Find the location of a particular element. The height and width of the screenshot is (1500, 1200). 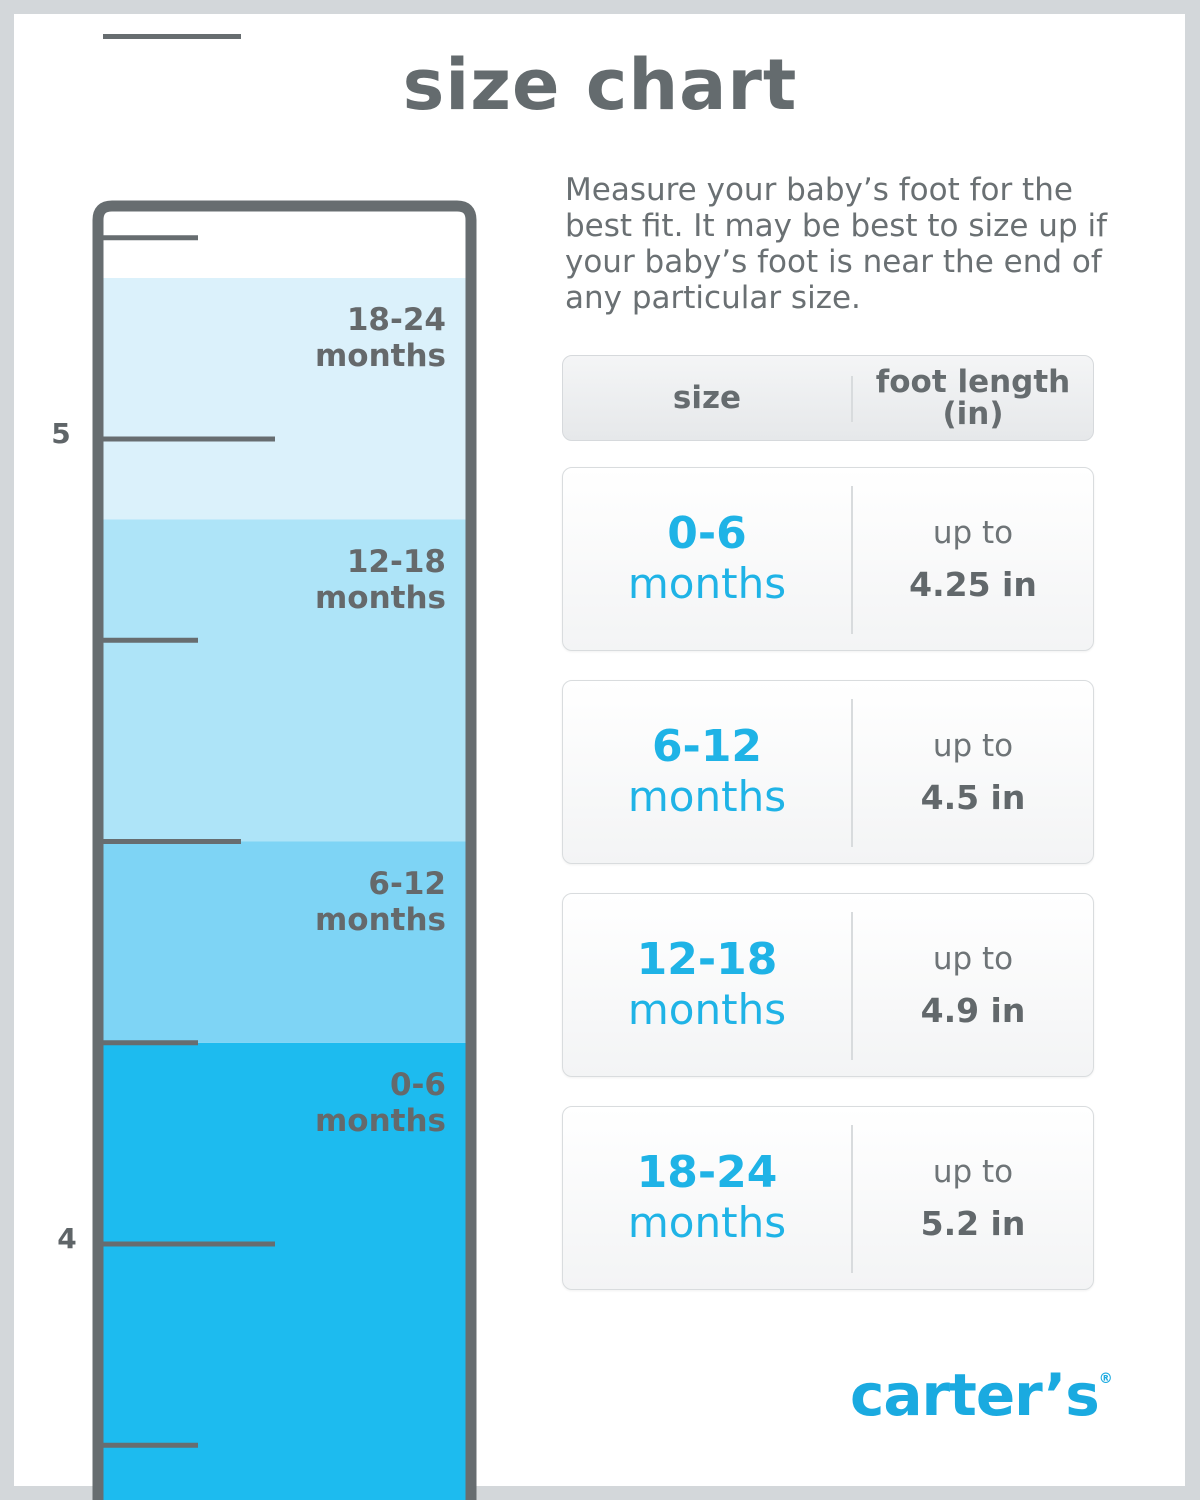

band-label-range: 12-18 is located at coordinates (396, 561).